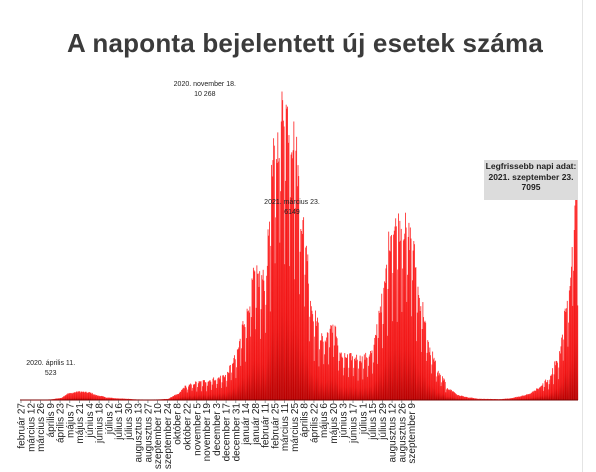  Describe the element at coordinates (383, 422) in the screenshot. I see `x-tick-label: július 29` at that location.